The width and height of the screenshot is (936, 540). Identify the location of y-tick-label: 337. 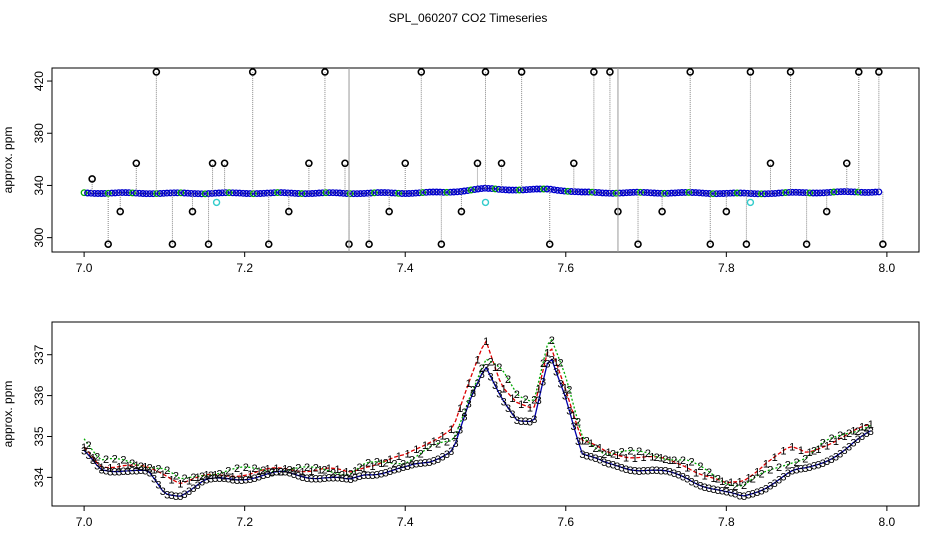
(39, 354).